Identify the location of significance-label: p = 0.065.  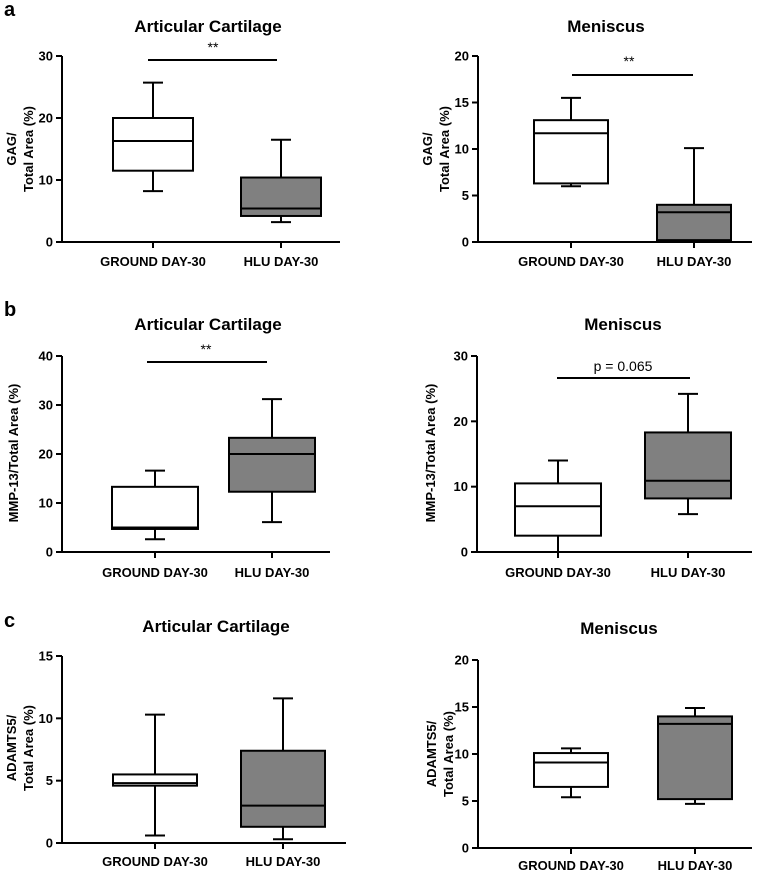
(623, 366).